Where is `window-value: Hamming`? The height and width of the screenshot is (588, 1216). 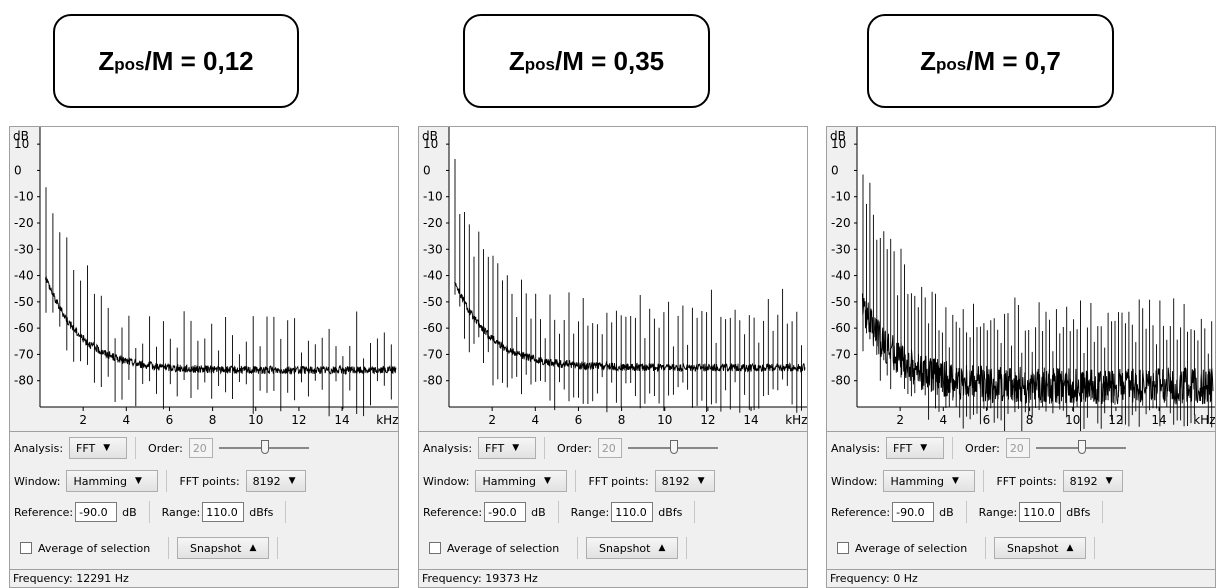 window-value: Hamming is located at coordinates (509, 481).